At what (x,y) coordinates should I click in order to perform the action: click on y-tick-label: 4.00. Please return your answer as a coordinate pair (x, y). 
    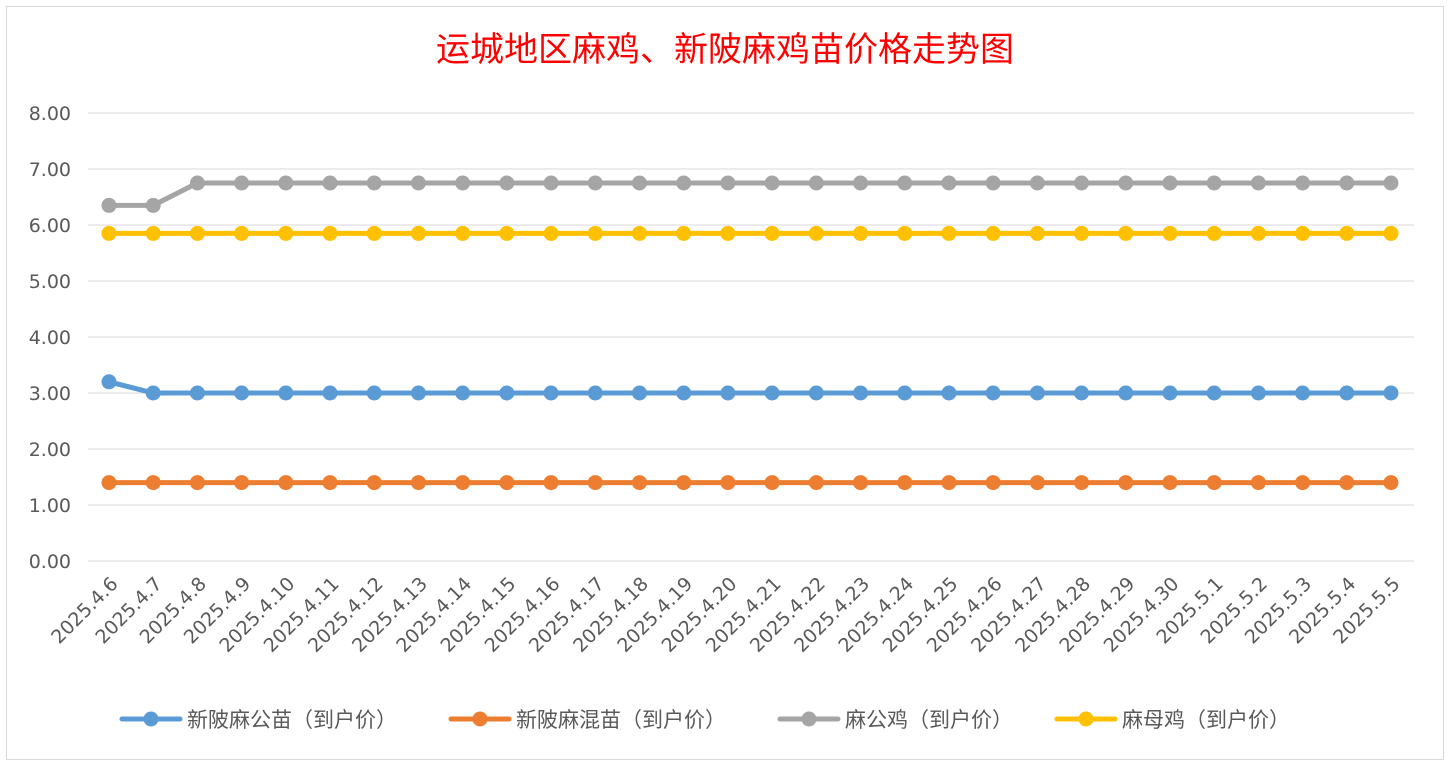
    Looking at the image, I should click on (50, 338).